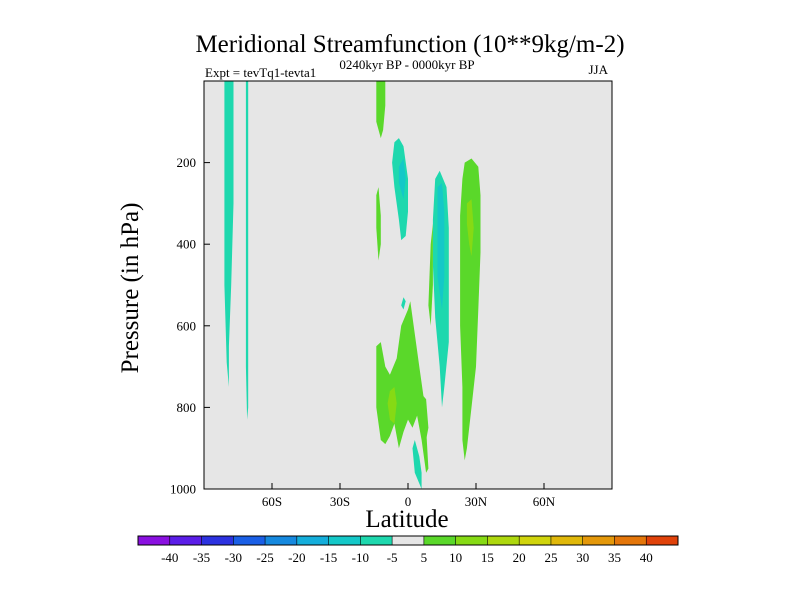 Image resolution: width=800 pixels, height=600 pixels. What do you see at coordinates (409, 44) in the screenshot?
I see `chart-title: Meridional Streamfunction (10**9kg/m-2)` at bounding box center [409, 44].